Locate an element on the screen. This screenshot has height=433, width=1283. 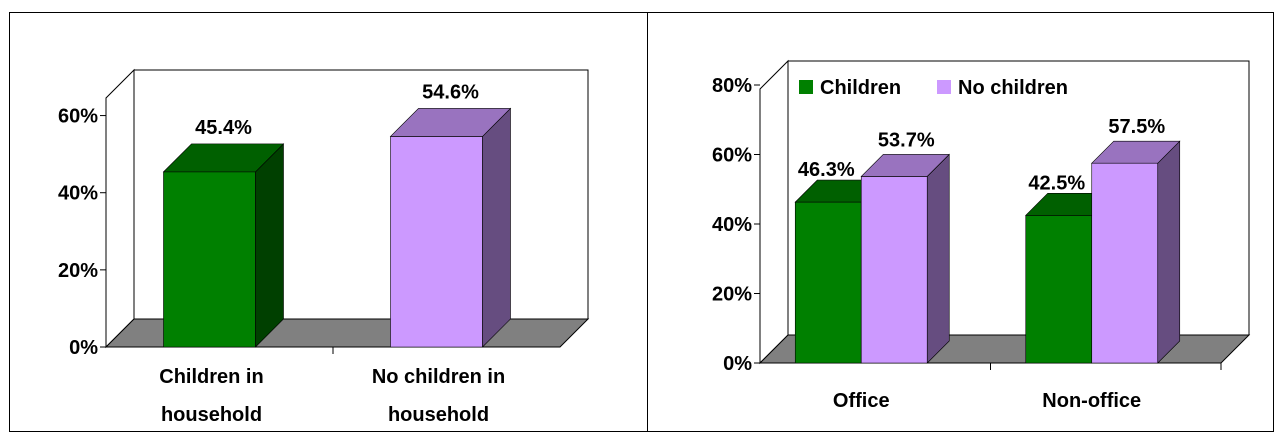
legend-label: No children is located at coordinates (1013, 88).